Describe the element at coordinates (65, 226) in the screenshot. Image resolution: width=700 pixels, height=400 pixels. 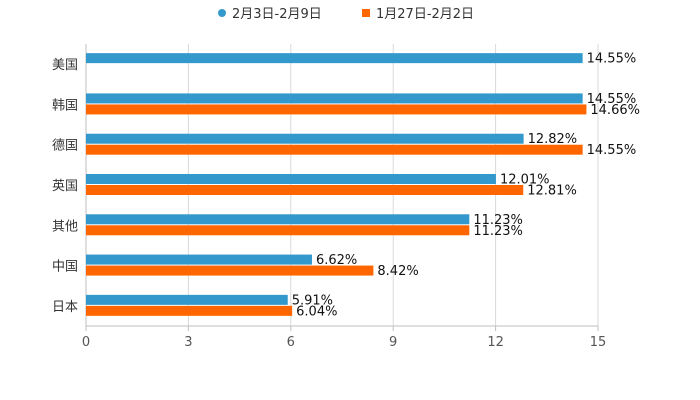
I see `category-label: 其他` at that location.